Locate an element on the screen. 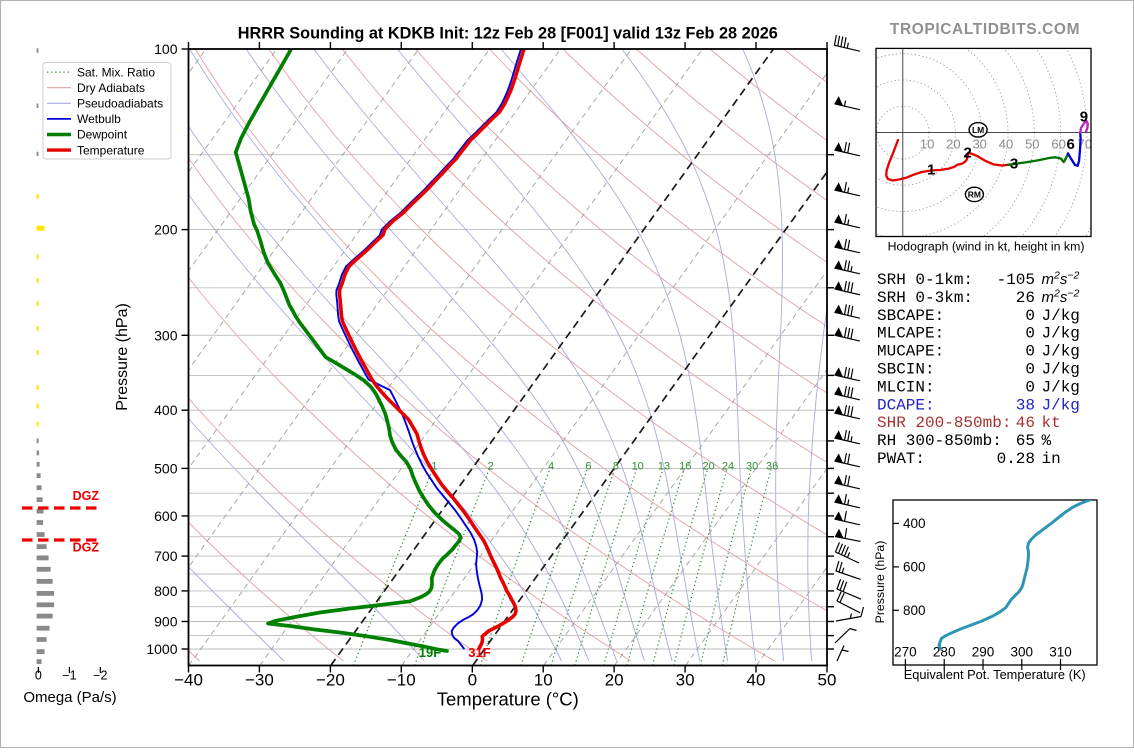 The height and width of the screenshot is (753, 1134). svg-text: TROPICALTIDBITS.COM is located at coordinates (985, 29).